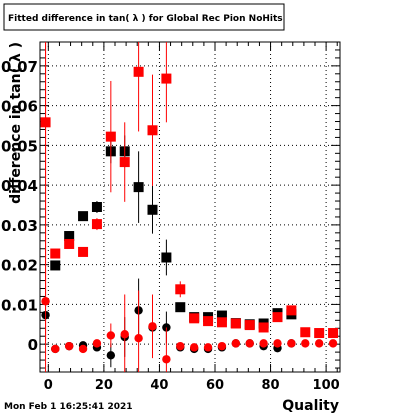  I want to click on x-tick-label: 100, so click(326, 385).